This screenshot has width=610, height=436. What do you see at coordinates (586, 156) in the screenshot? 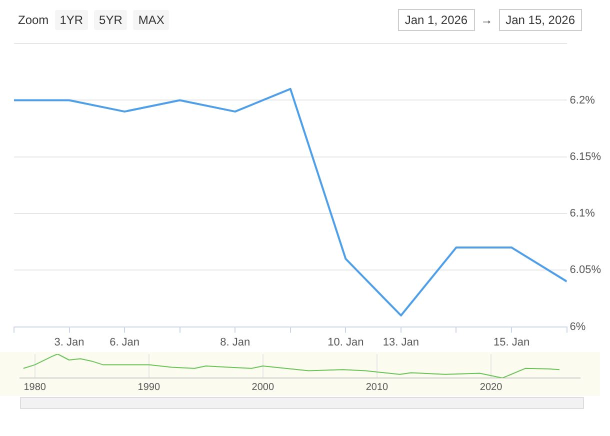
I see `y-tick-label: 6.15%` at bounding box center [586, 156].